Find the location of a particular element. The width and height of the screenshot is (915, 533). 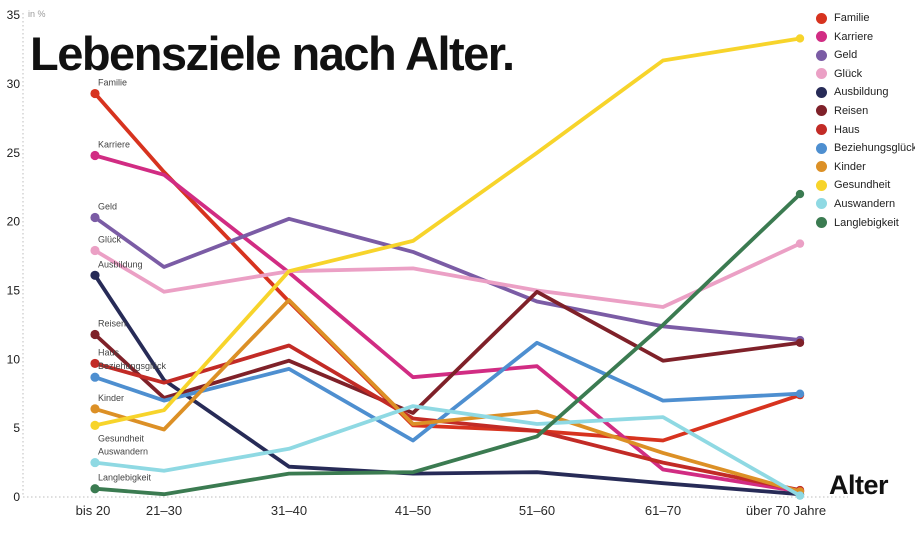

y-tick-label: 5 is located at coordinates (16, 428).